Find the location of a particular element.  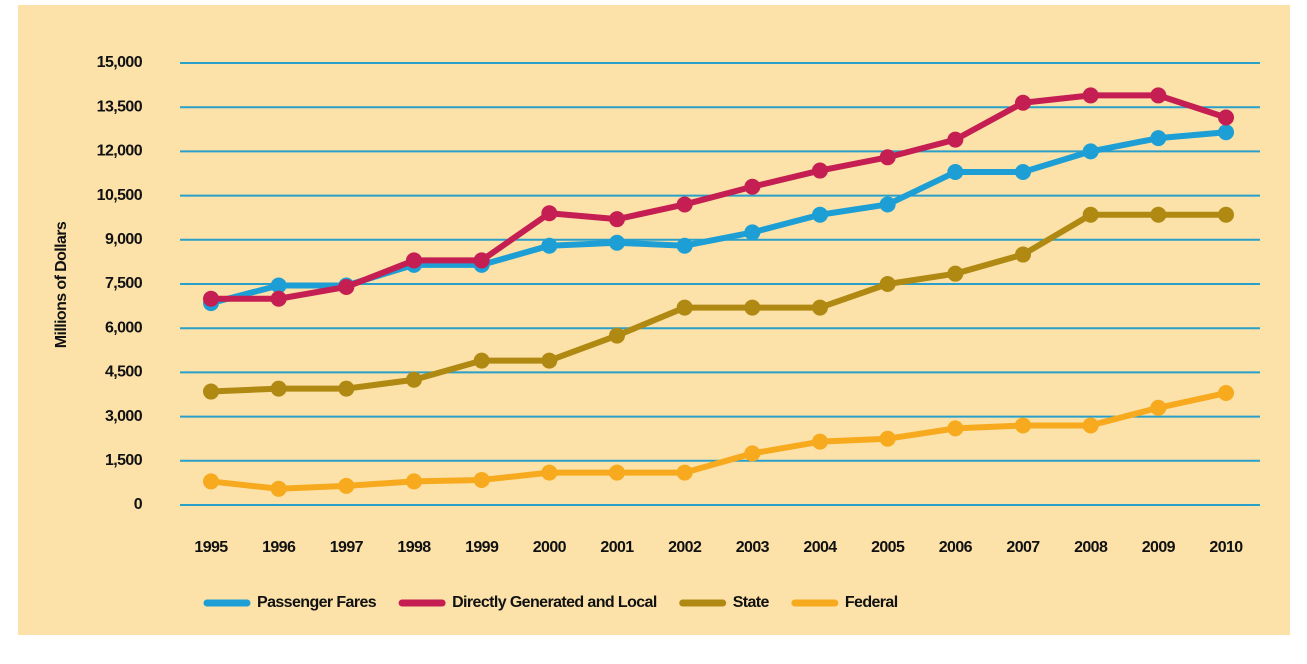

x-tick-label: 1998 is located at coordinates (414, 547).